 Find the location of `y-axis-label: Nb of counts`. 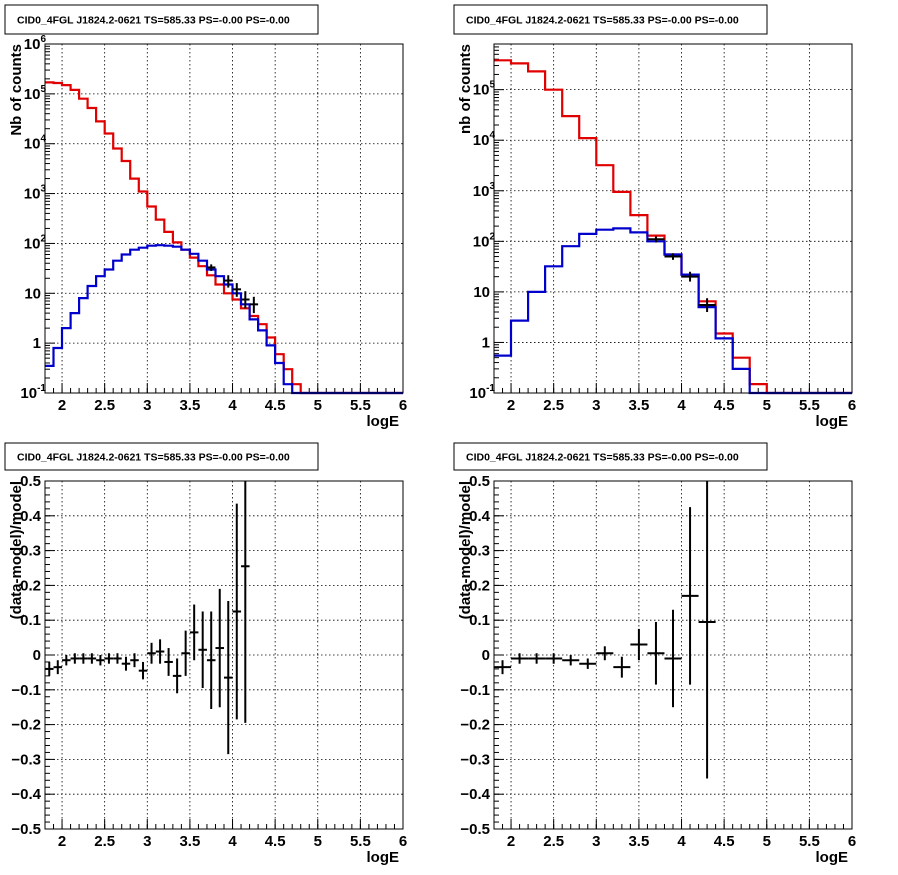

y-axis-label: Nb of counts is located at coordinates (16, 90).